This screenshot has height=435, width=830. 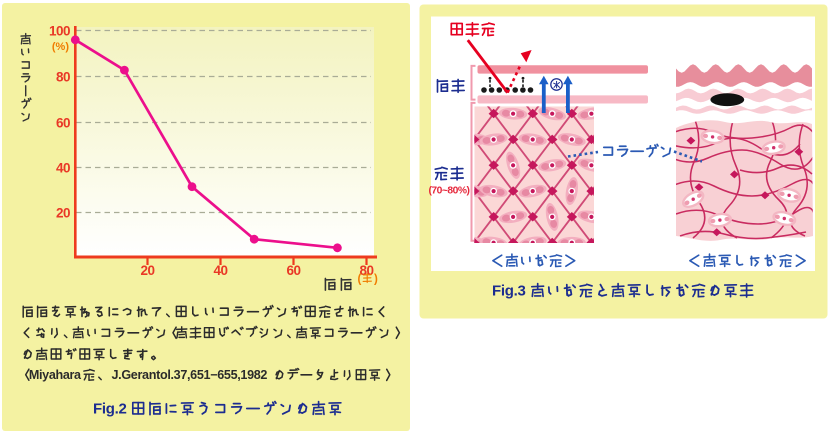 What do you see at coordinates (110, 409) in the screenshot?
I see `svg-text: Fig.2` at bounding box center [110, 409].